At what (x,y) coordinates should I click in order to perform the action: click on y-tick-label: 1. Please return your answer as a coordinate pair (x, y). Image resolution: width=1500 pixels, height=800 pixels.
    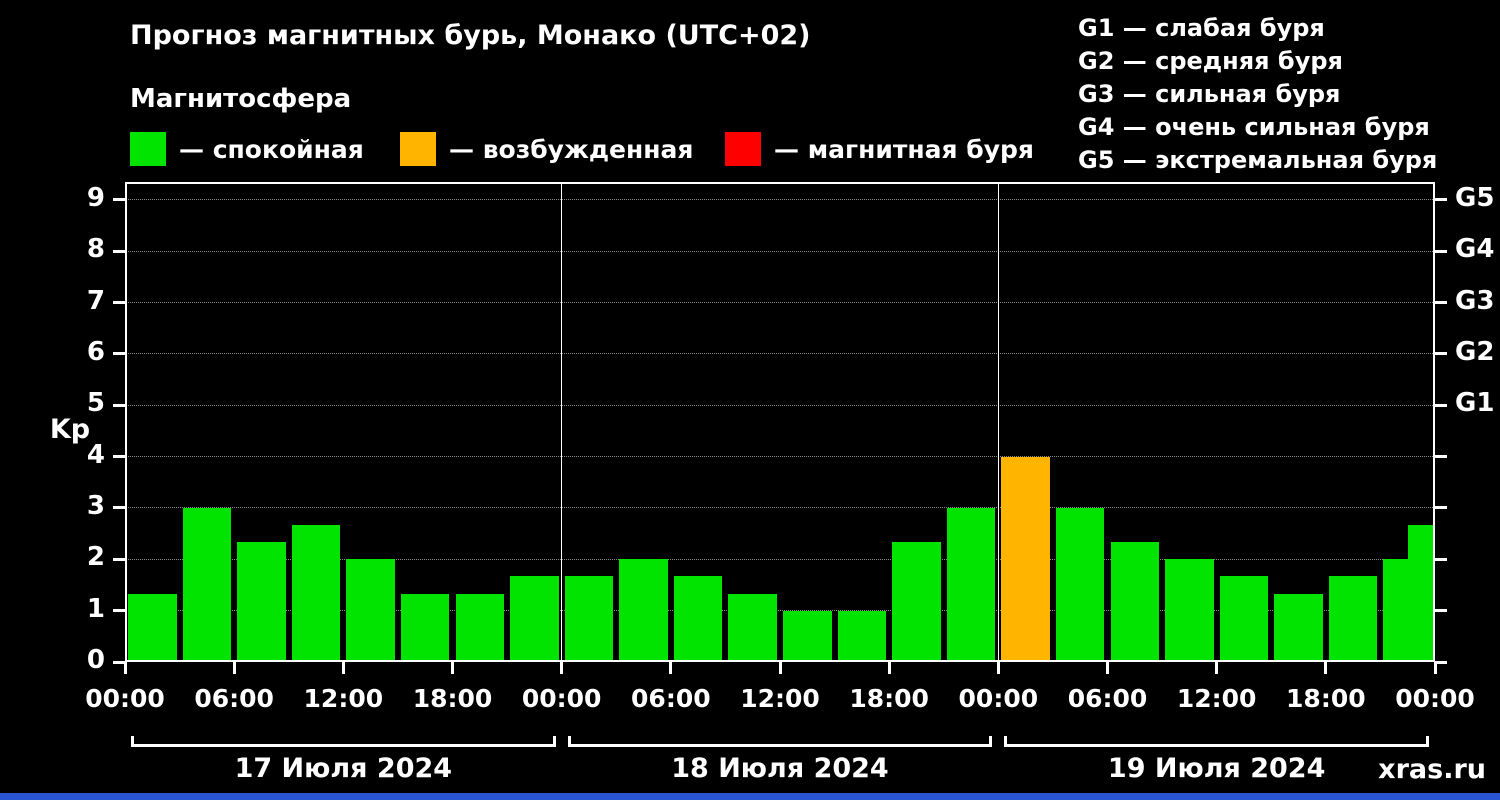
    Looking at the image, I should click on (95, 608).